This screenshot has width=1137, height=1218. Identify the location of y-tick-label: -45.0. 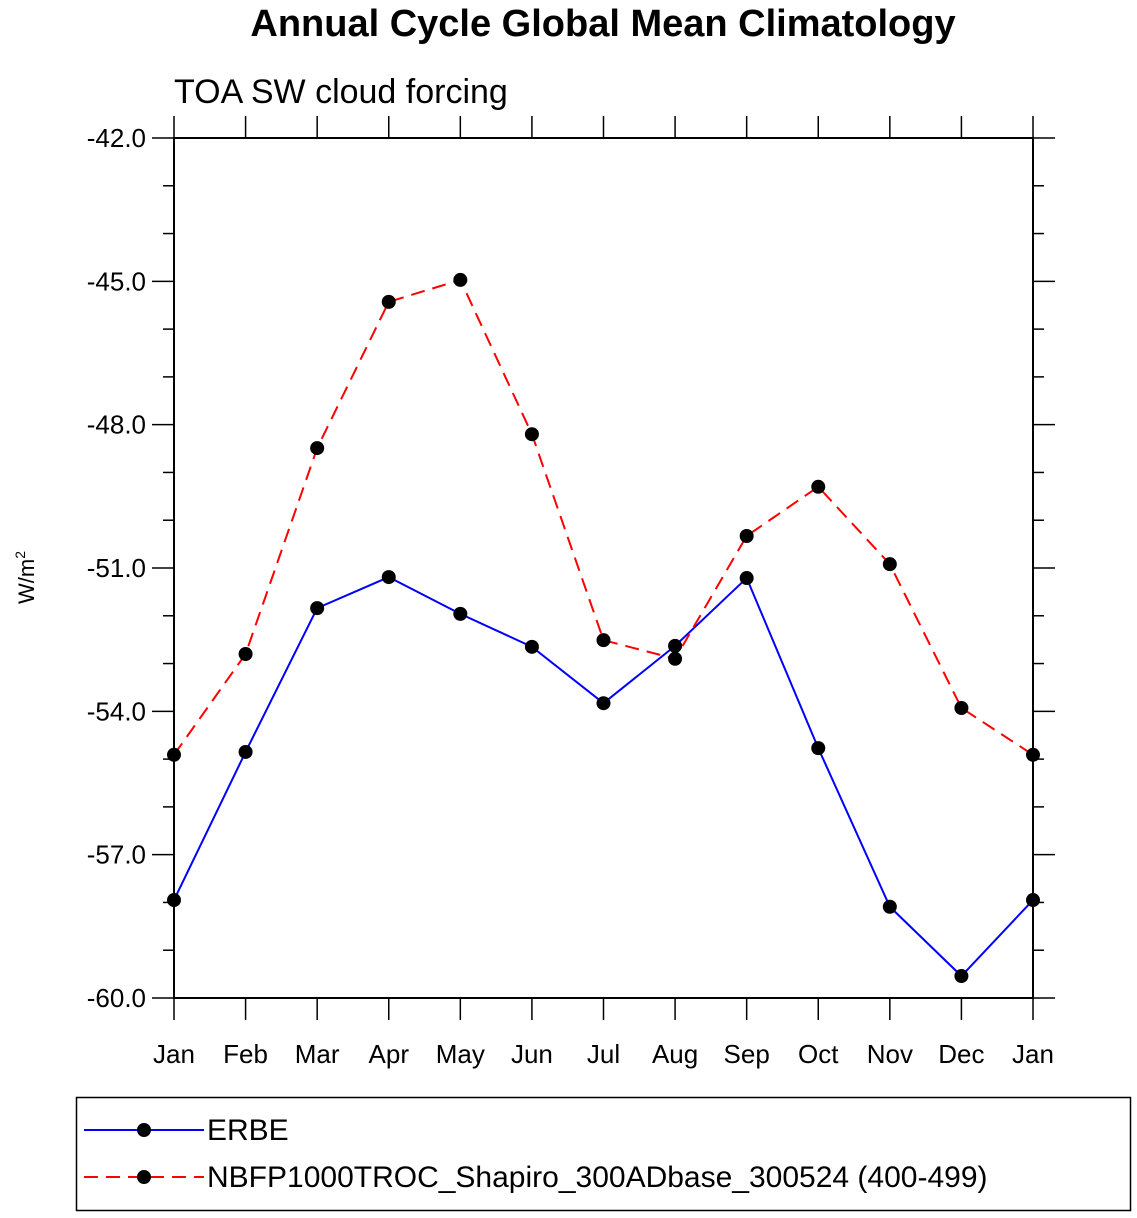
(116, 281).